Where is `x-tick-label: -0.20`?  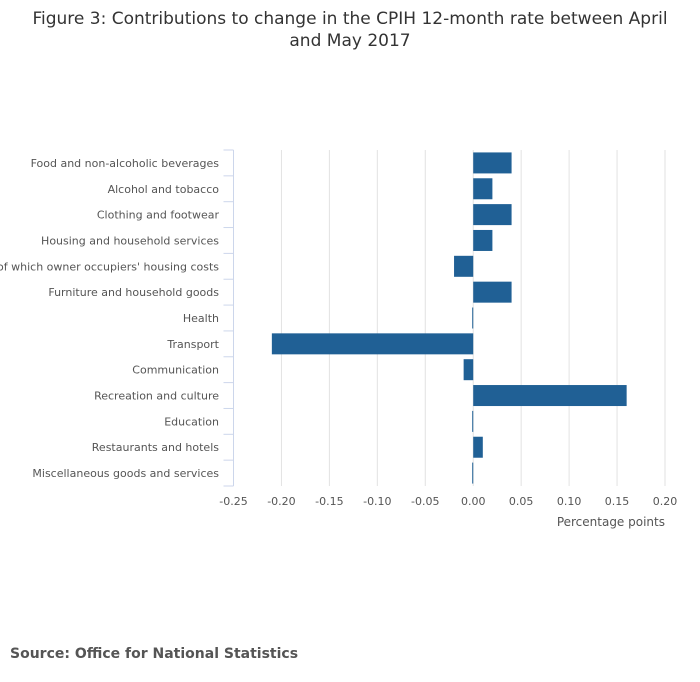
x-tick-label: -0.20 is located at coordinates (281, 501).